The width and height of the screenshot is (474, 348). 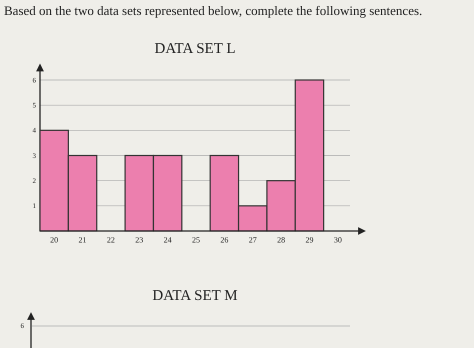 I want to click on x-tick-label: 20, so click(x=54, y=240).